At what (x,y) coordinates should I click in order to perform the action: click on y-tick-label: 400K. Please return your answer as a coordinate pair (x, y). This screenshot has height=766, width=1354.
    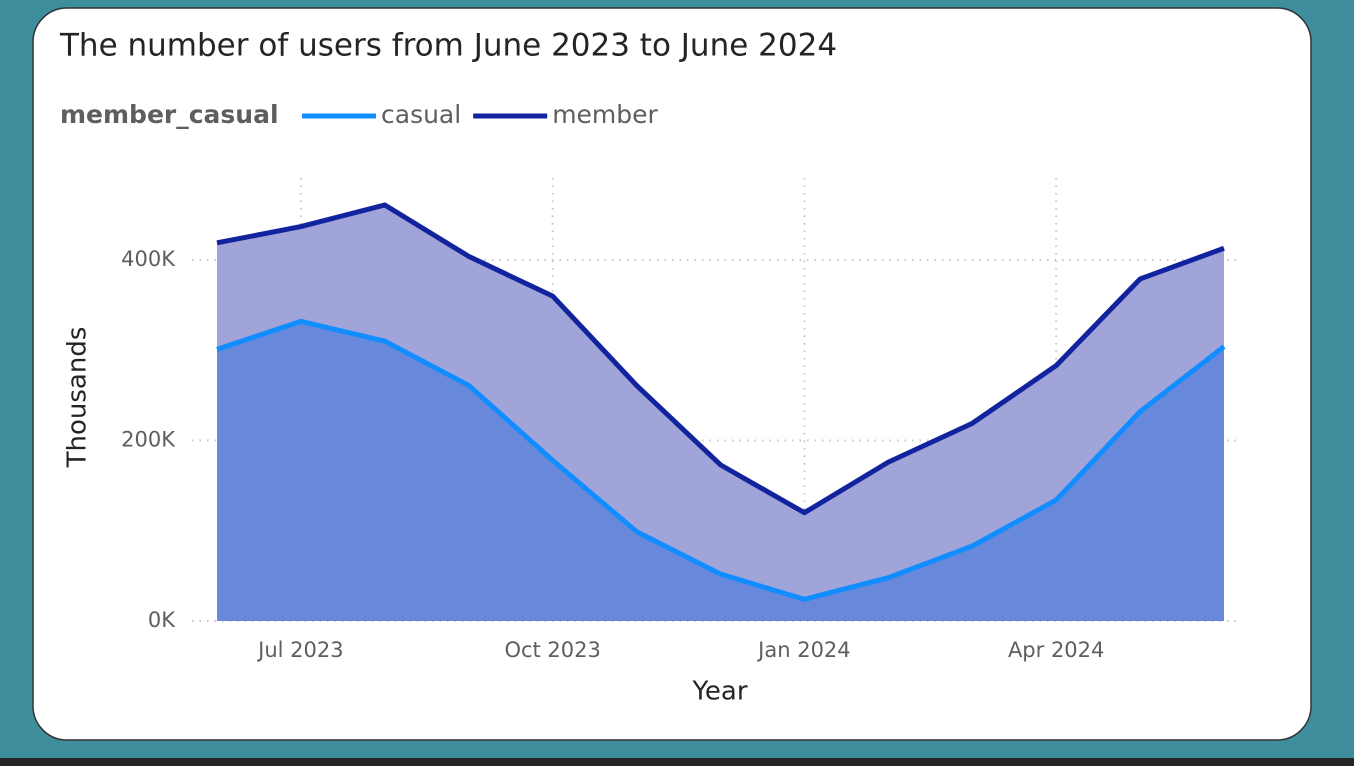
    Looking at the image, I should click on (148, 259).